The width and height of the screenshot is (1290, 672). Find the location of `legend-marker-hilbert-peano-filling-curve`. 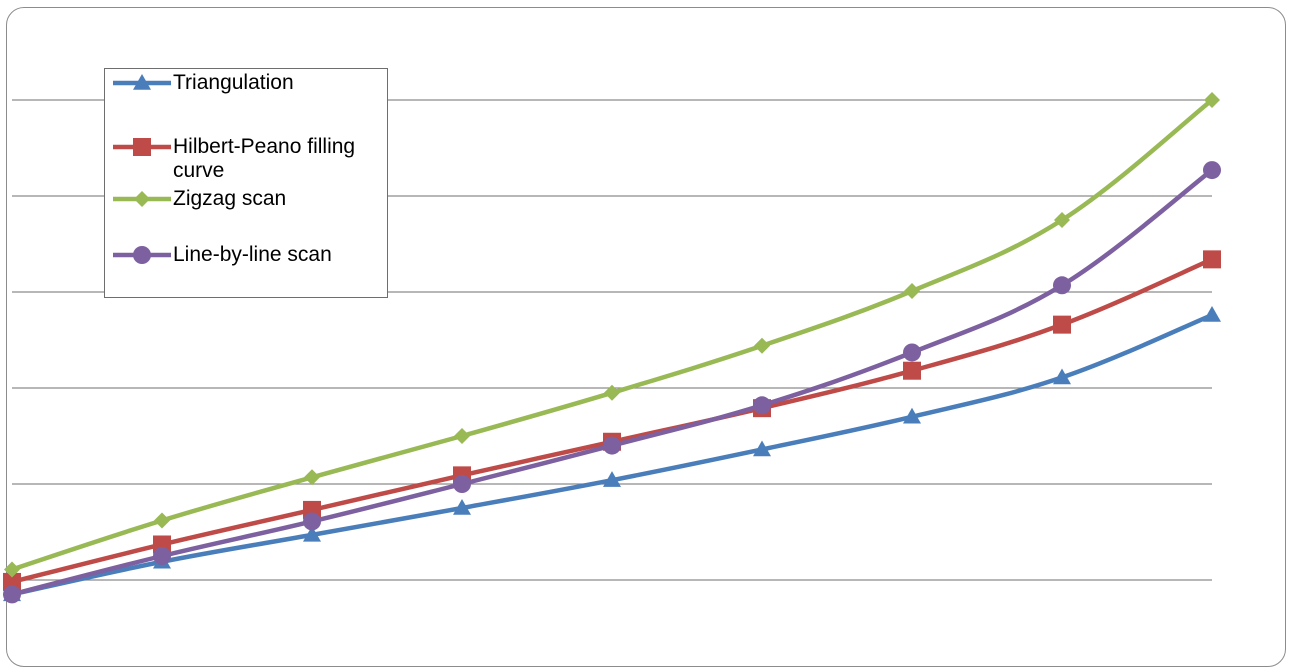

legend-marker-hilbert-peano-filling-curve is located at coordinates (142, 147).